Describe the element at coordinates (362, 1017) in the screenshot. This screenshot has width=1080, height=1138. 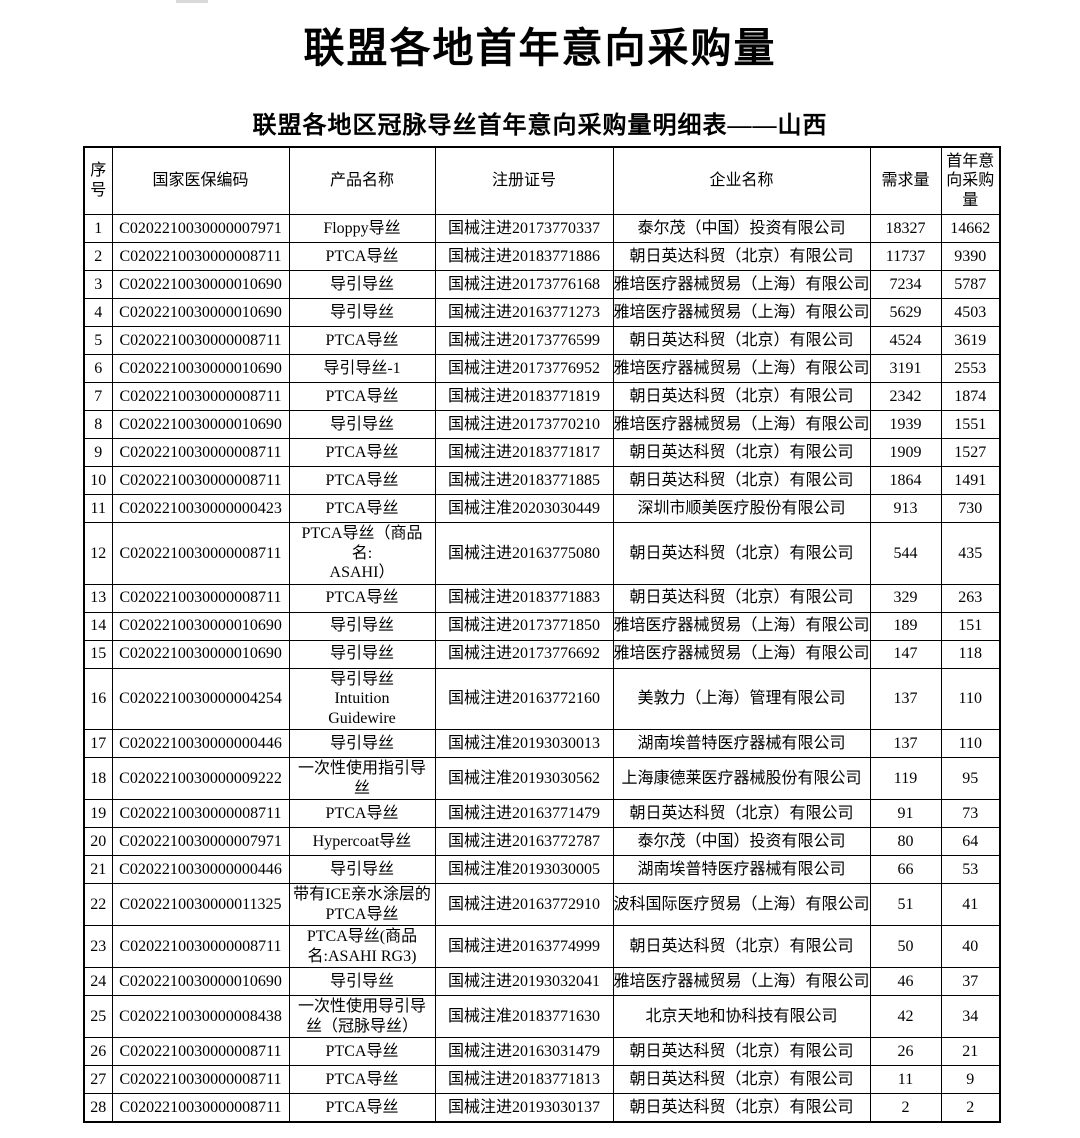
I see `cell-product: 一次性使用导引导 丝（冠脉导丝）` at that location.